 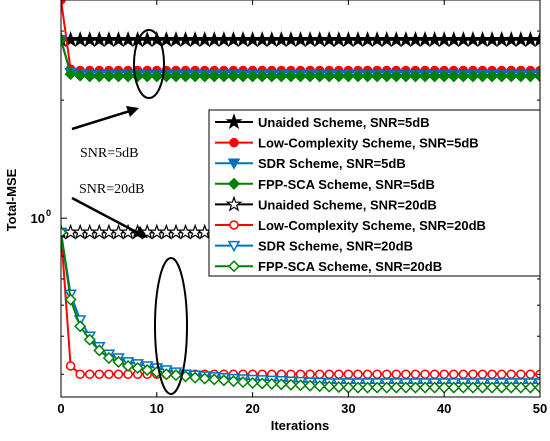 What do you see at coordinates (335, 246) in the screenshot?
I see `legend-label-6: SDR Scheme, SNR=20dB` at bounding box center [335, 246].